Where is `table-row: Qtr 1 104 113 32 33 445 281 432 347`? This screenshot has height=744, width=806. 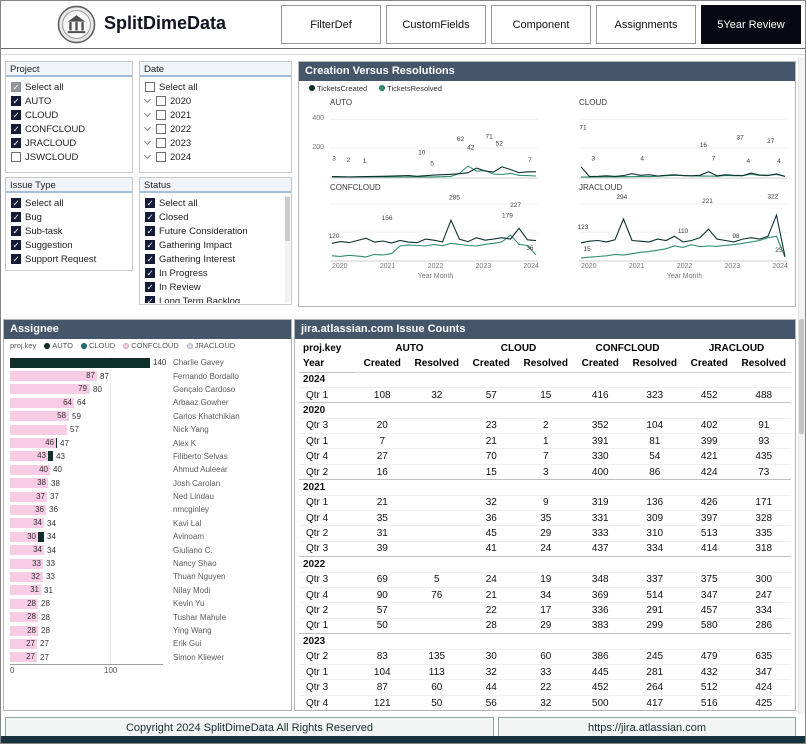 table-row: Qtr 1 104 113 32 33 445 281 432 347 is located at coordinates (545, 671).